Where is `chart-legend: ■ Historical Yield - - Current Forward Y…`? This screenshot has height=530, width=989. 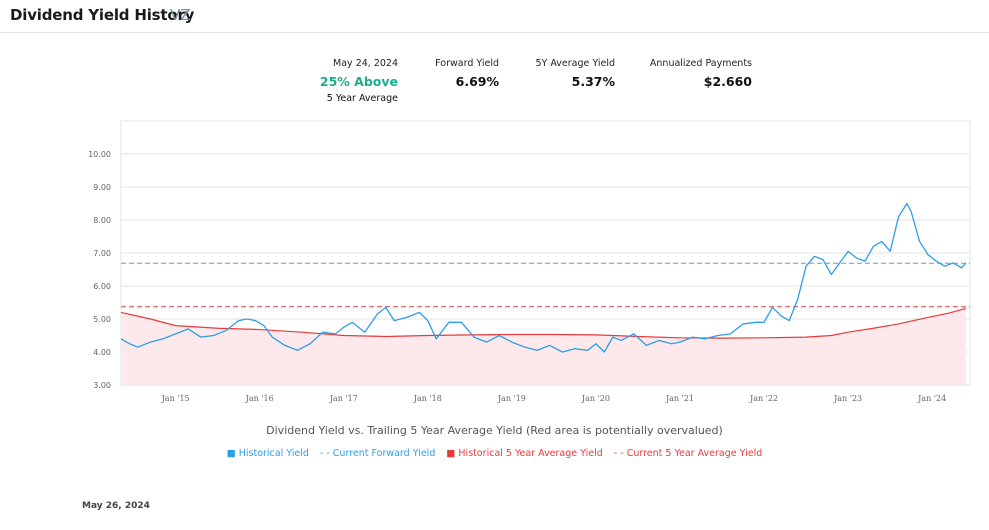 chart-legend: ■ Historical Yield - - Current Forward Y… is located at coordinates (494, 453).